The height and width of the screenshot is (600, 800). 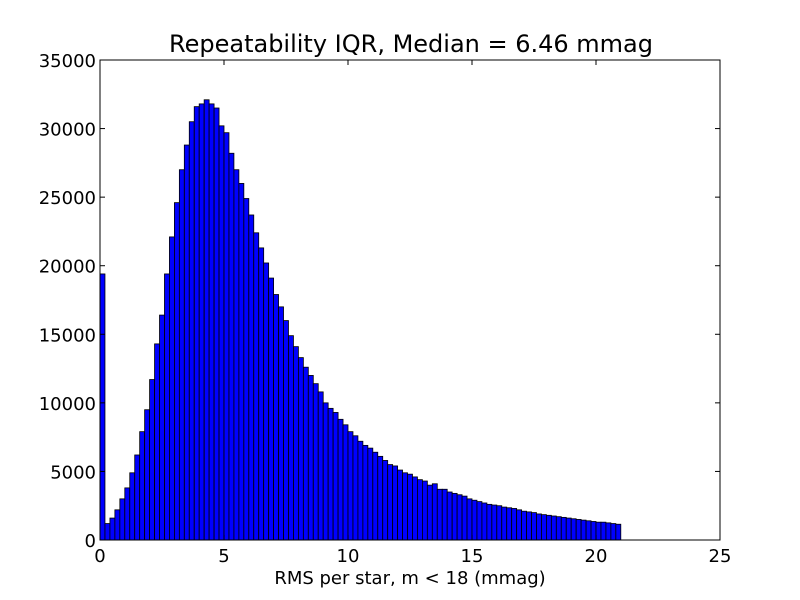 I want to click on x-tick-label: 15, so click(x=472, y=556).